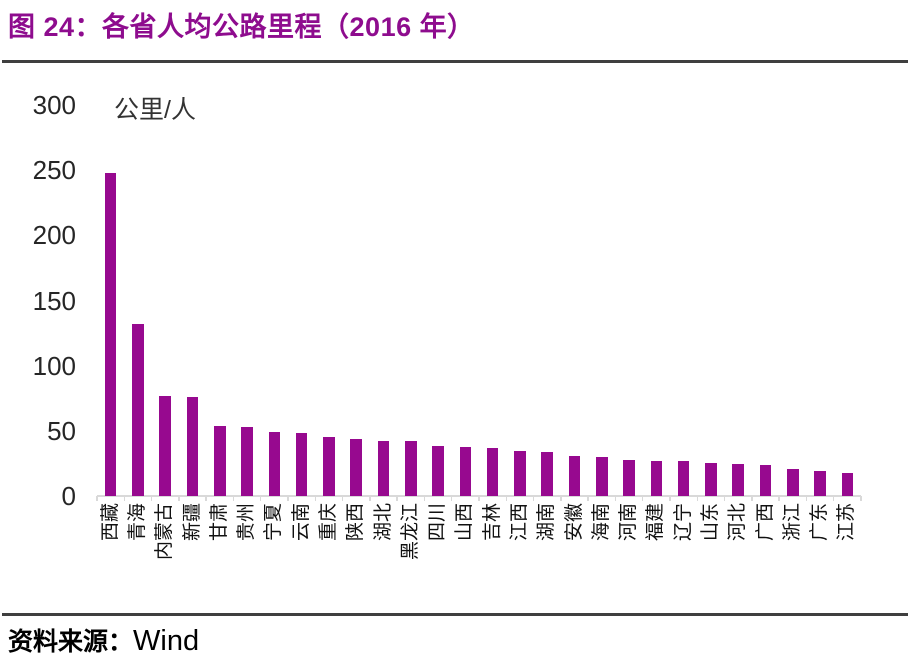 Image resolution: width=911 pixels, height=671 pixels. What do you see at coordinates (68, 496) in the screenshot?
I see `y-axis-label-0: 0` at bounding box center [68, 496].